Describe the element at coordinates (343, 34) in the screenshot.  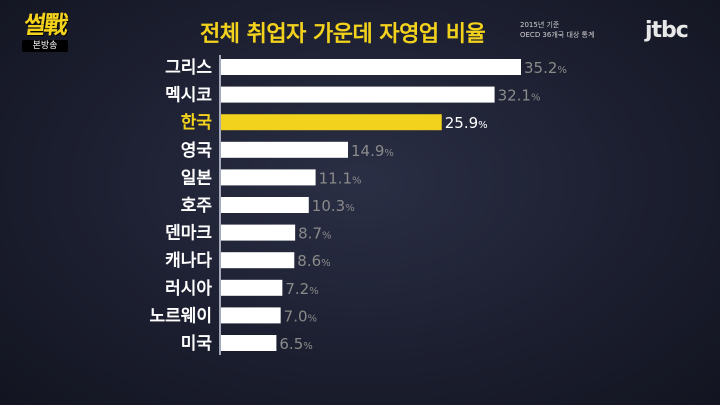
I see `chart-title: 전체 취업자 가운데 자영업 비율` at that location.